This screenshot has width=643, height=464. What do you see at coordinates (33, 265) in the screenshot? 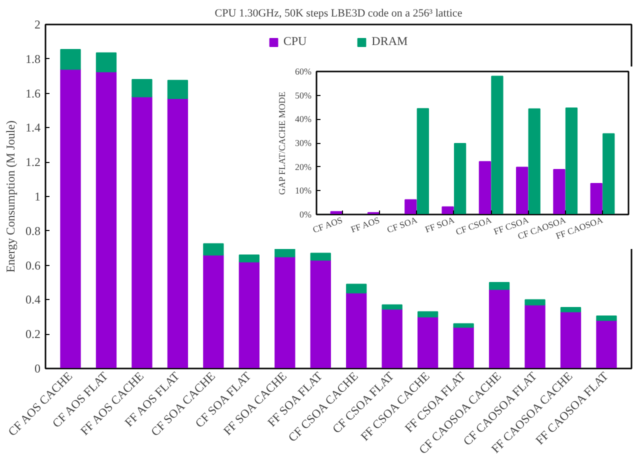
I see `y-tick-label: 0.6` at bounding box center [33, 265].